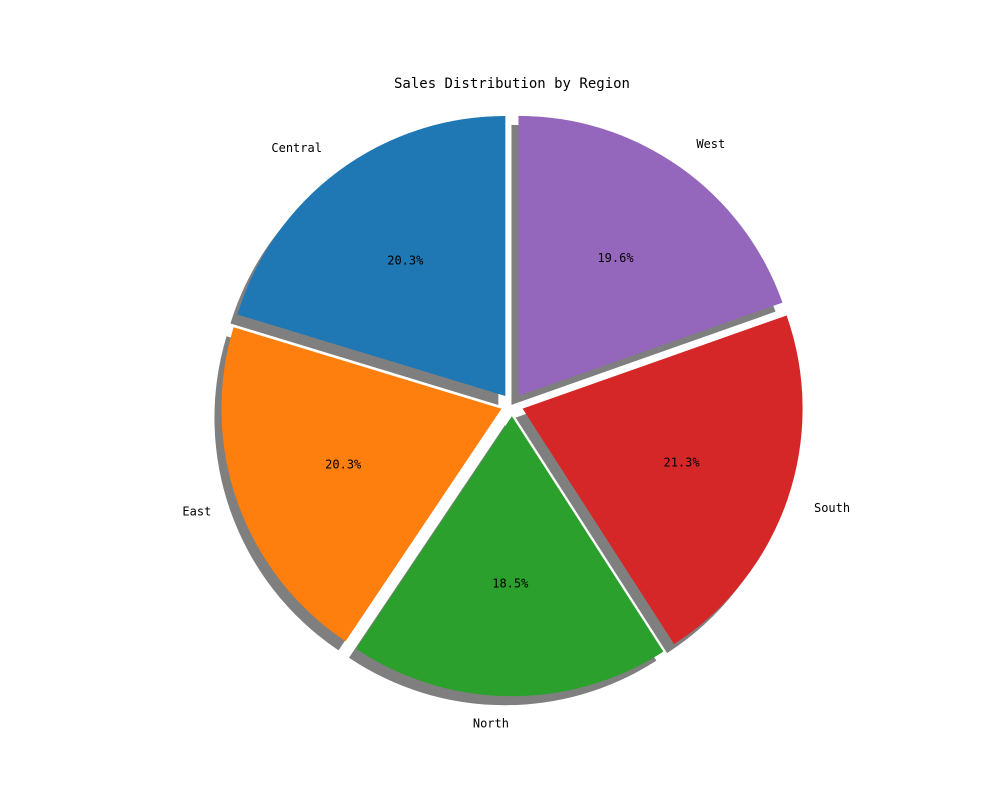  Describe the element at coordinates (405, 261) in the screenshot. I see `pct-label-central: 20.3%` at that location.